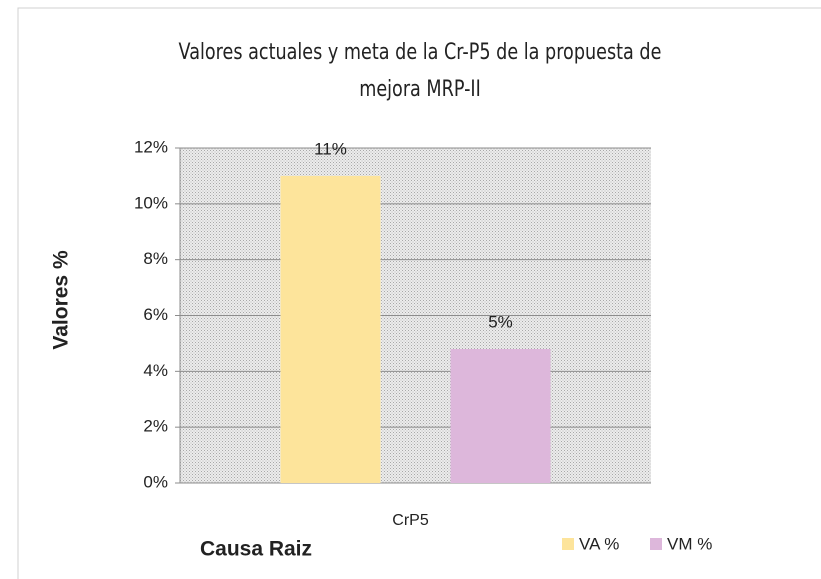 The image size is (821, 579). I want to click on value-label: 11%, so click(330, 148).